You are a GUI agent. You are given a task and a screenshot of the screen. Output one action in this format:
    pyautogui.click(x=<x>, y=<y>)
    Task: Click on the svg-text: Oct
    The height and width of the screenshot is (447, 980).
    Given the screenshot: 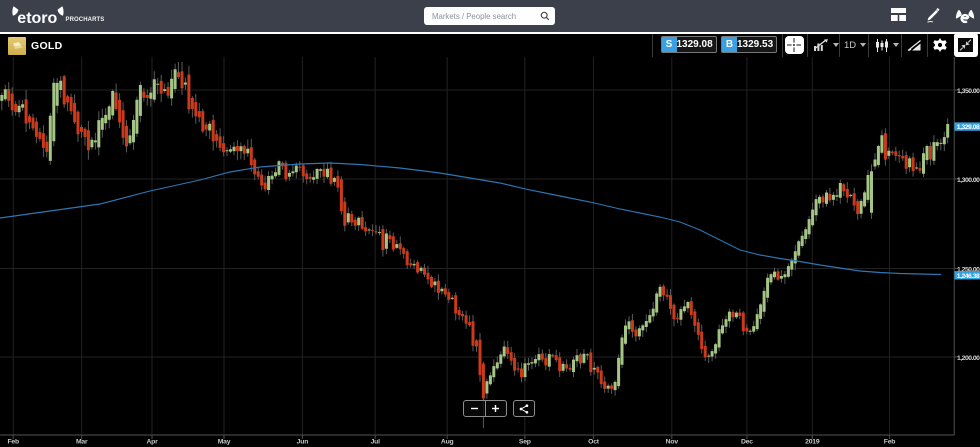 What is the action you would take?
    pyautogui.click(x=594, y=442)
    